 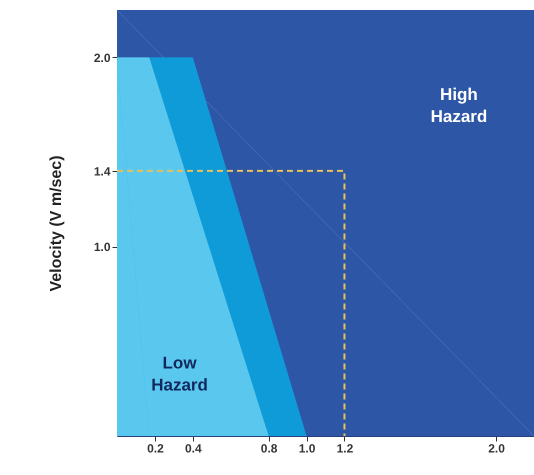 I want to click on x-tick-label: 1.0, so click(x=307, y=449).